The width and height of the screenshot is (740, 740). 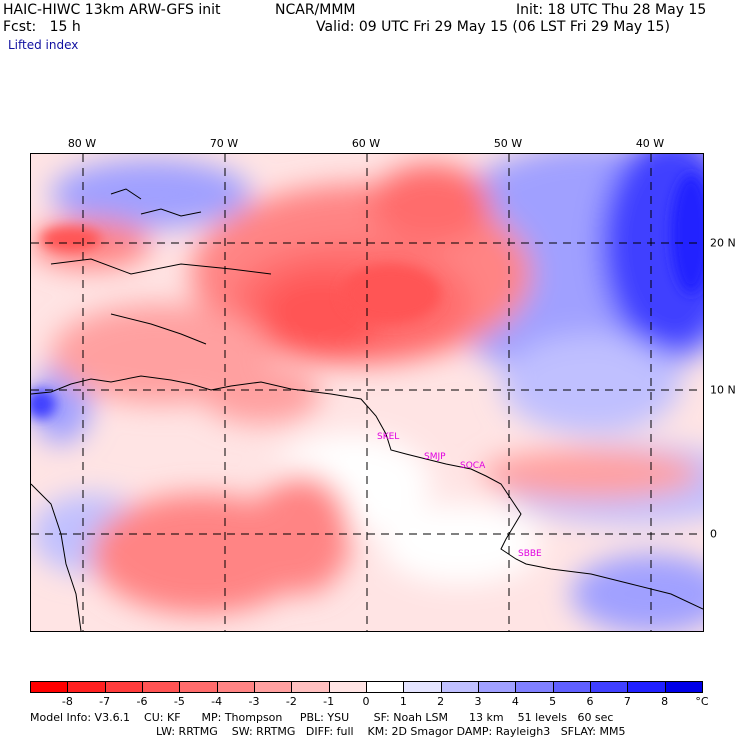 I want to click on colorbar-tick-label: -3, so click(x=254, y=701).